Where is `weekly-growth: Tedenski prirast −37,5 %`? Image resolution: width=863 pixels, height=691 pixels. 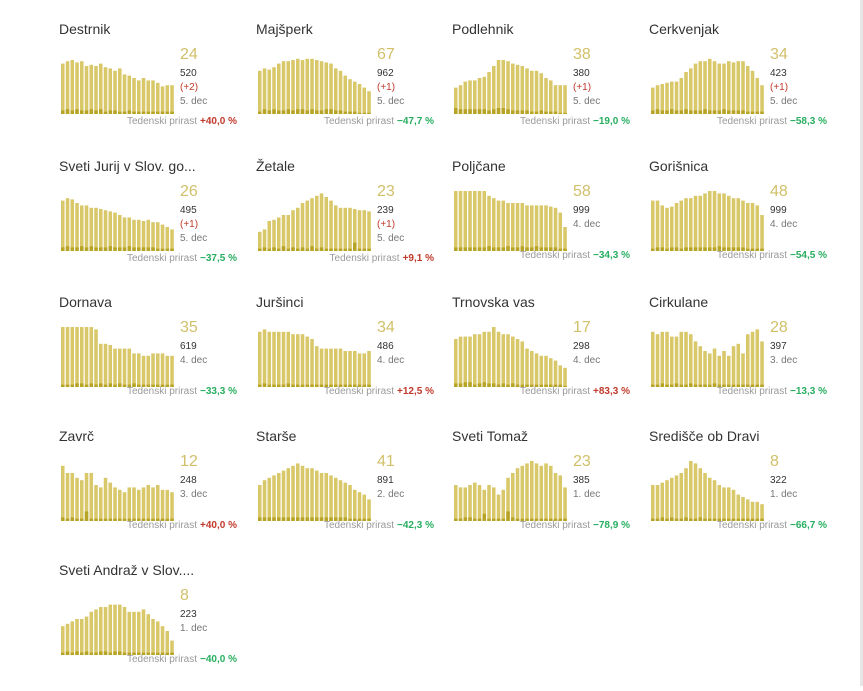
weekly-growth: Tedenski prirast −37,5 % is located at coordinates (148, 259).